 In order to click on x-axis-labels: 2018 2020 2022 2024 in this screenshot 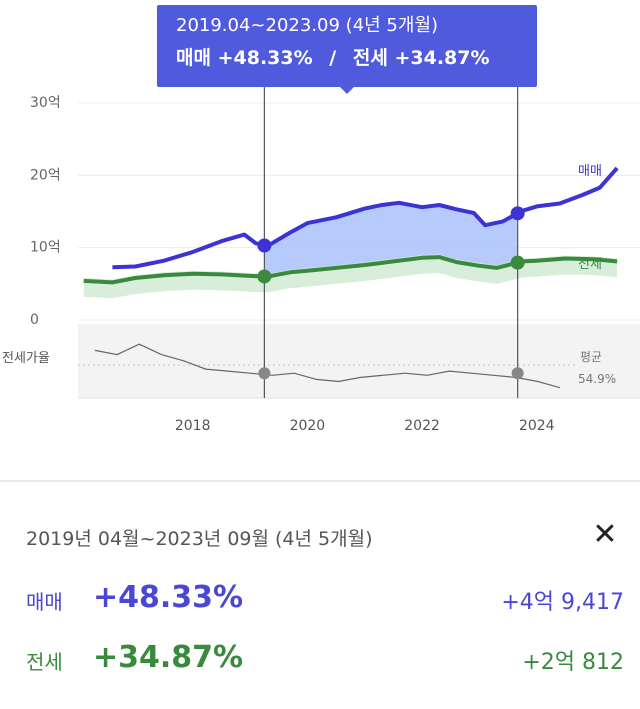, I will do `click(365, 426)`.